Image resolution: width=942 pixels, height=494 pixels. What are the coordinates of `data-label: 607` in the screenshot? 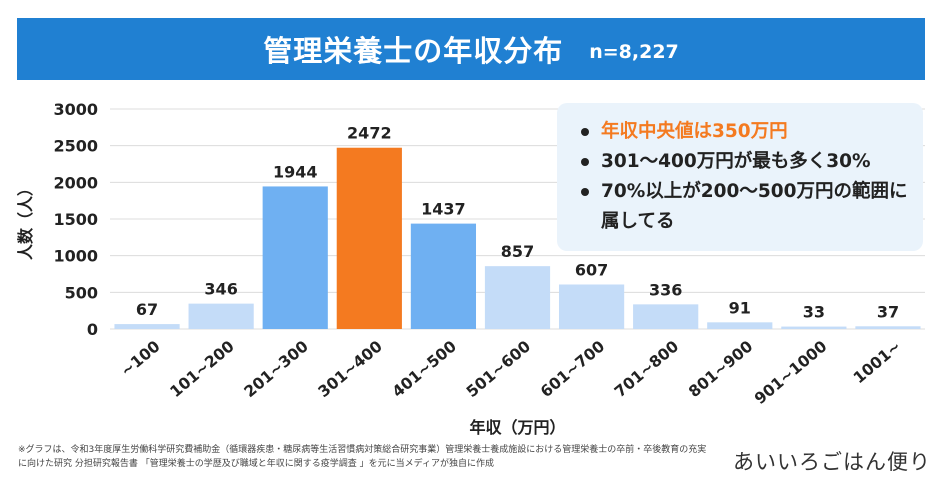 It's located at (591, 269).